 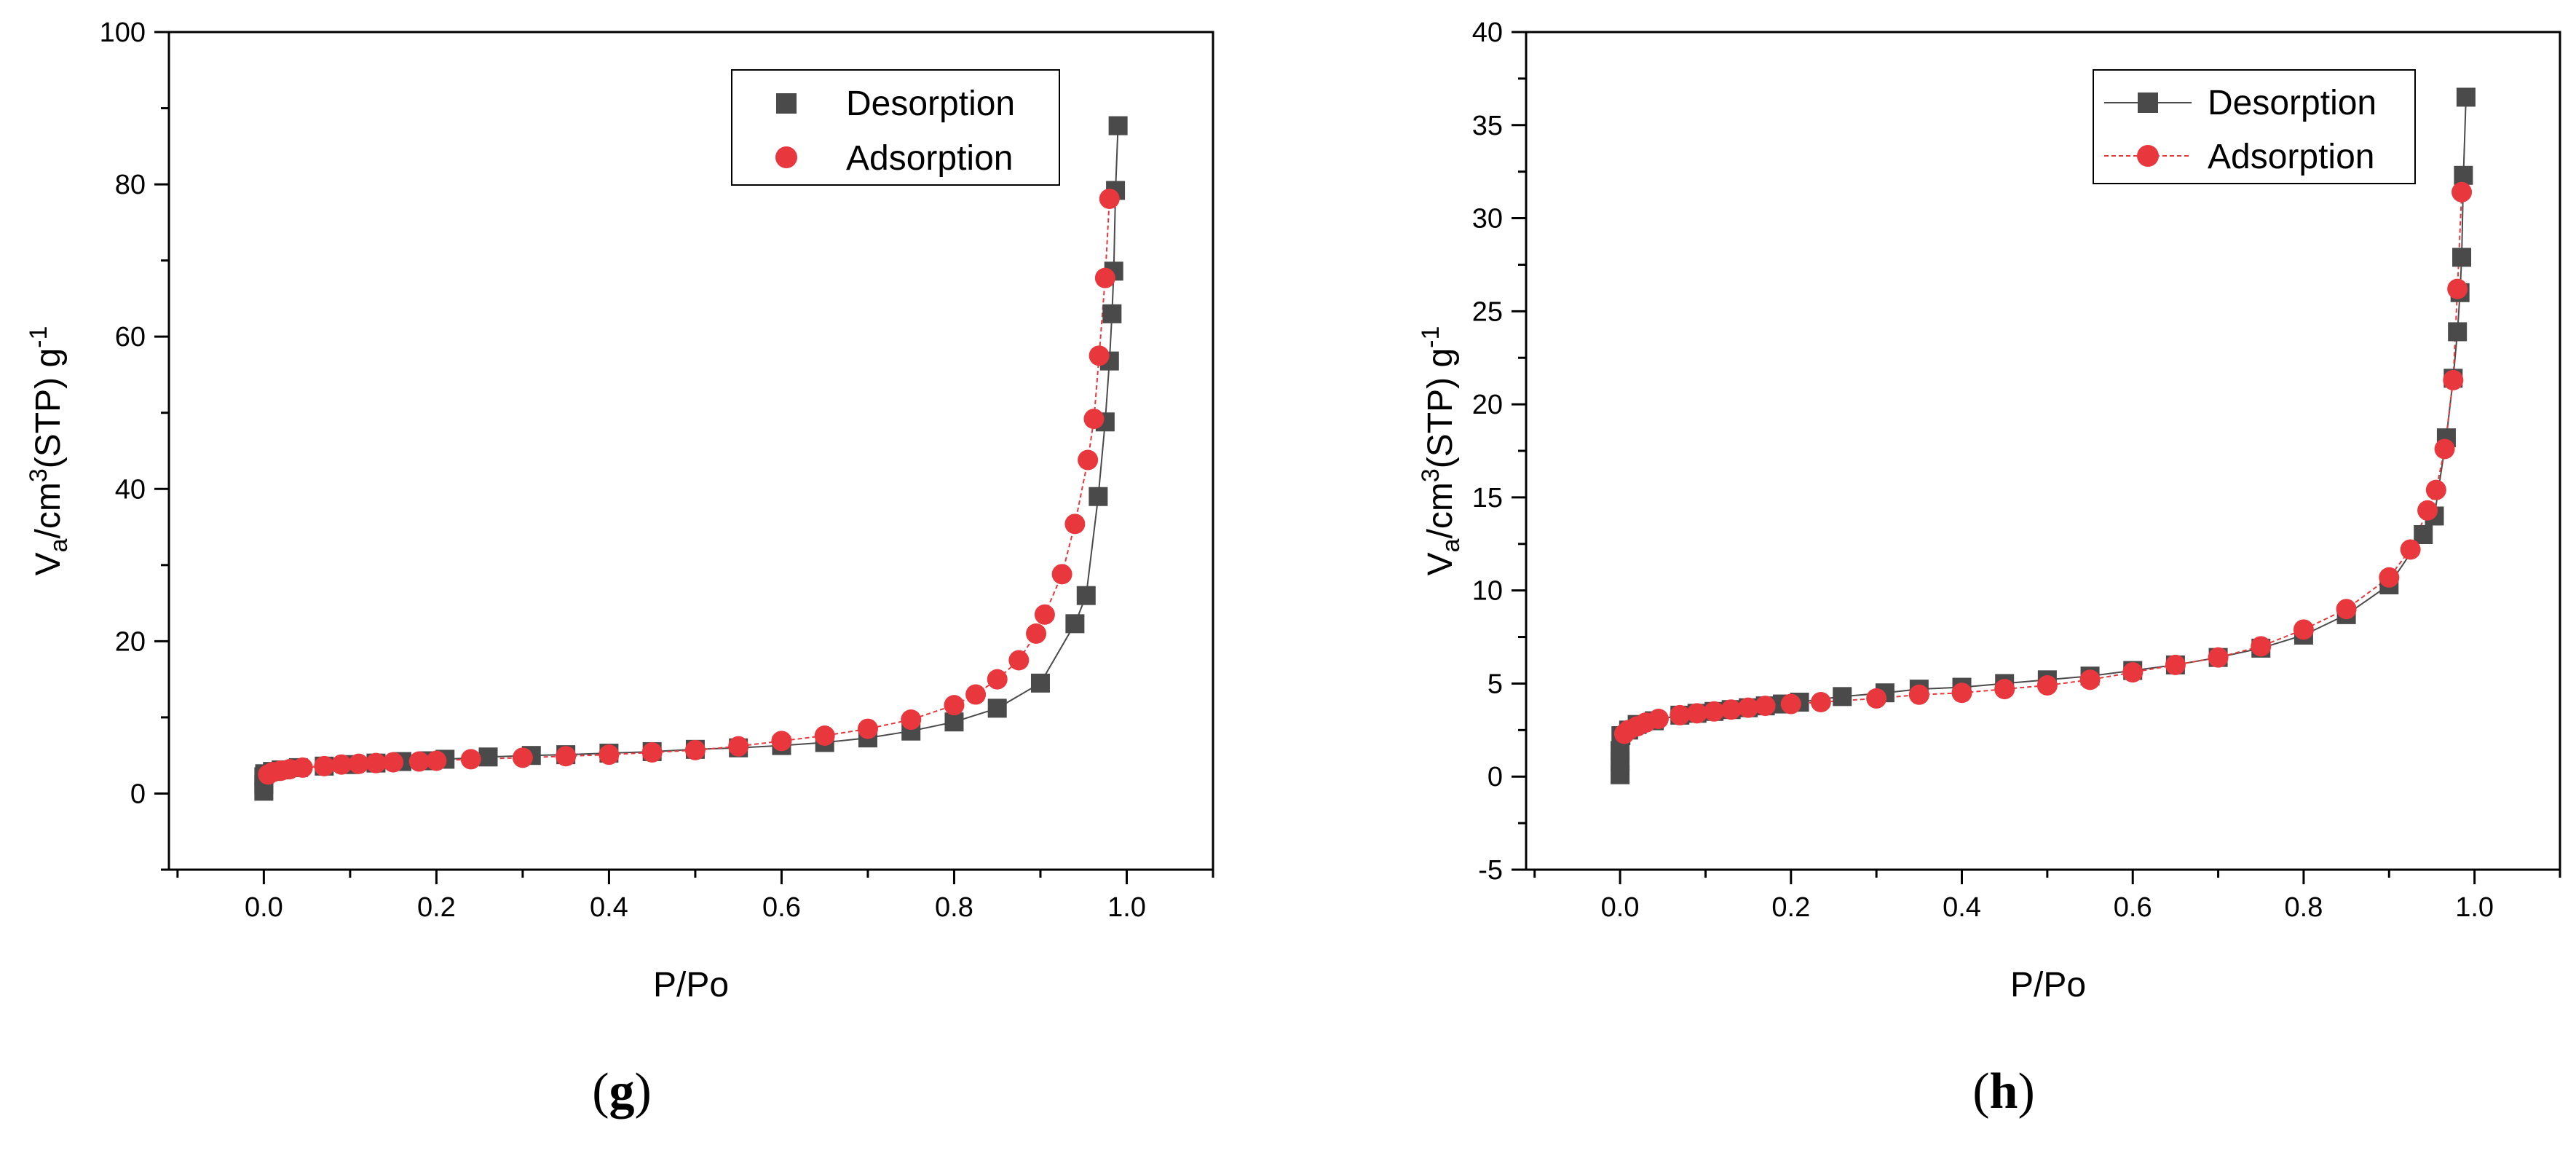 I want to click on y-tick-label: 25, so click(x=1488, y=311).